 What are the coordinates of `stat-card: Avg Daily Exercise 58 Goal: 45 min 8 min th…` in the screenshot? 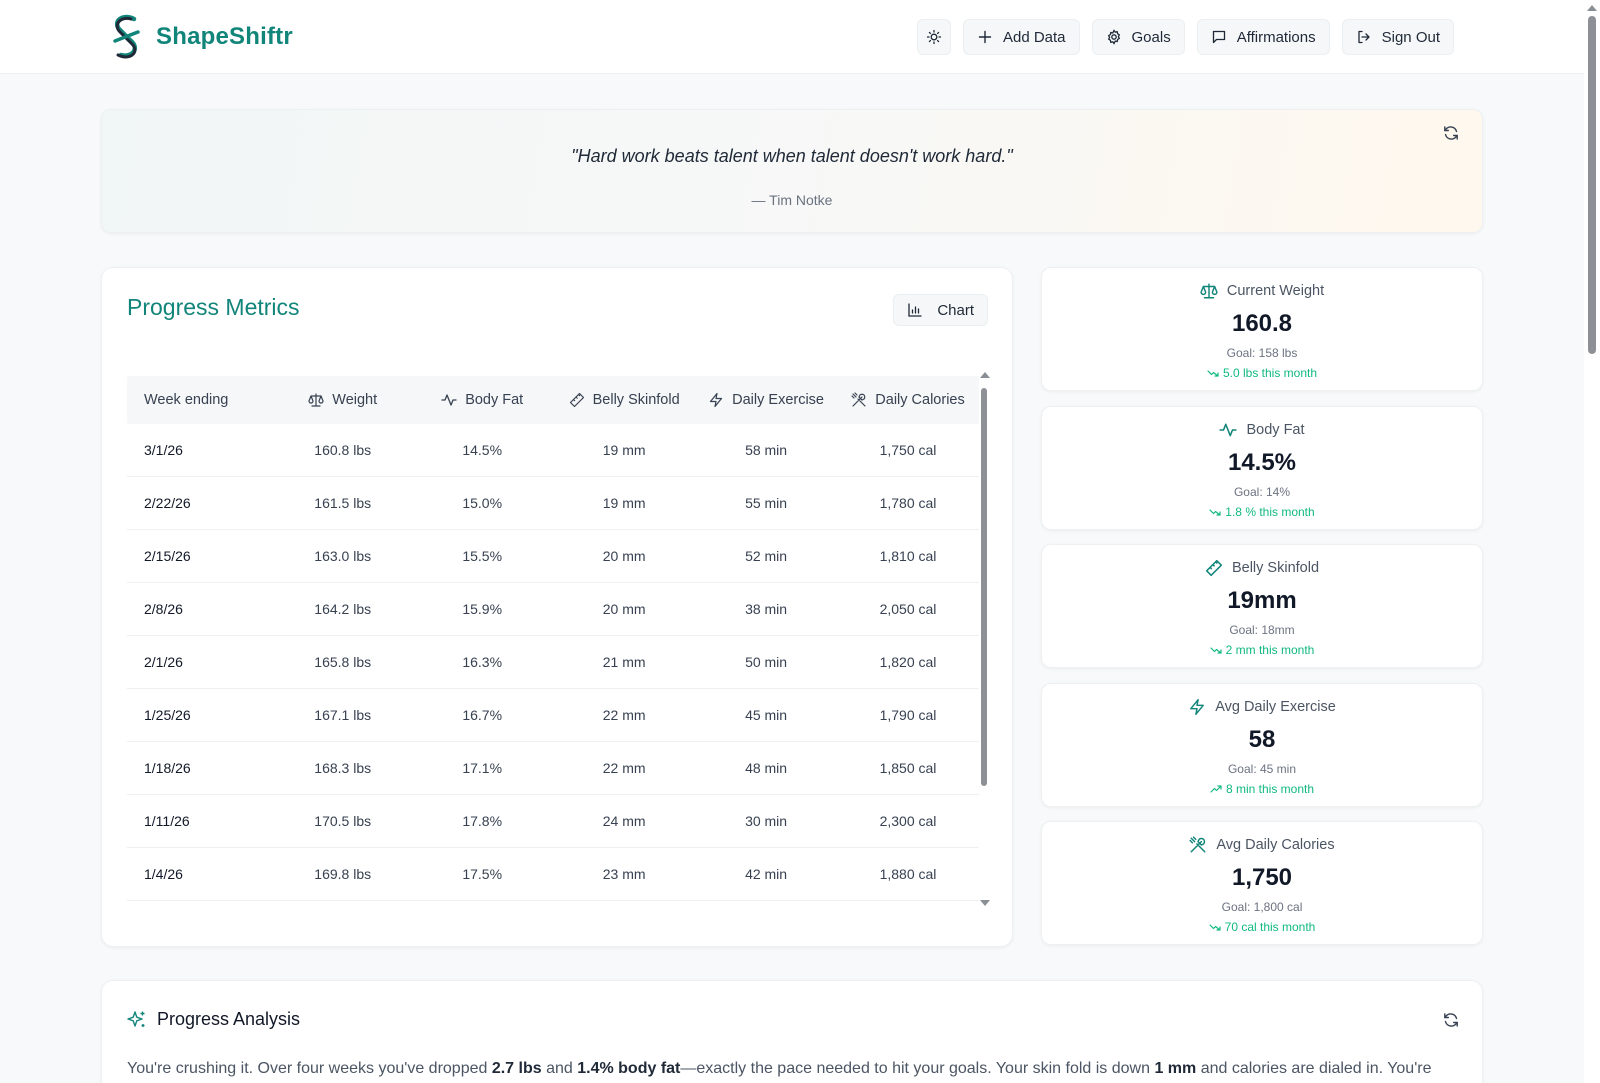 It's located at (1262, 744).